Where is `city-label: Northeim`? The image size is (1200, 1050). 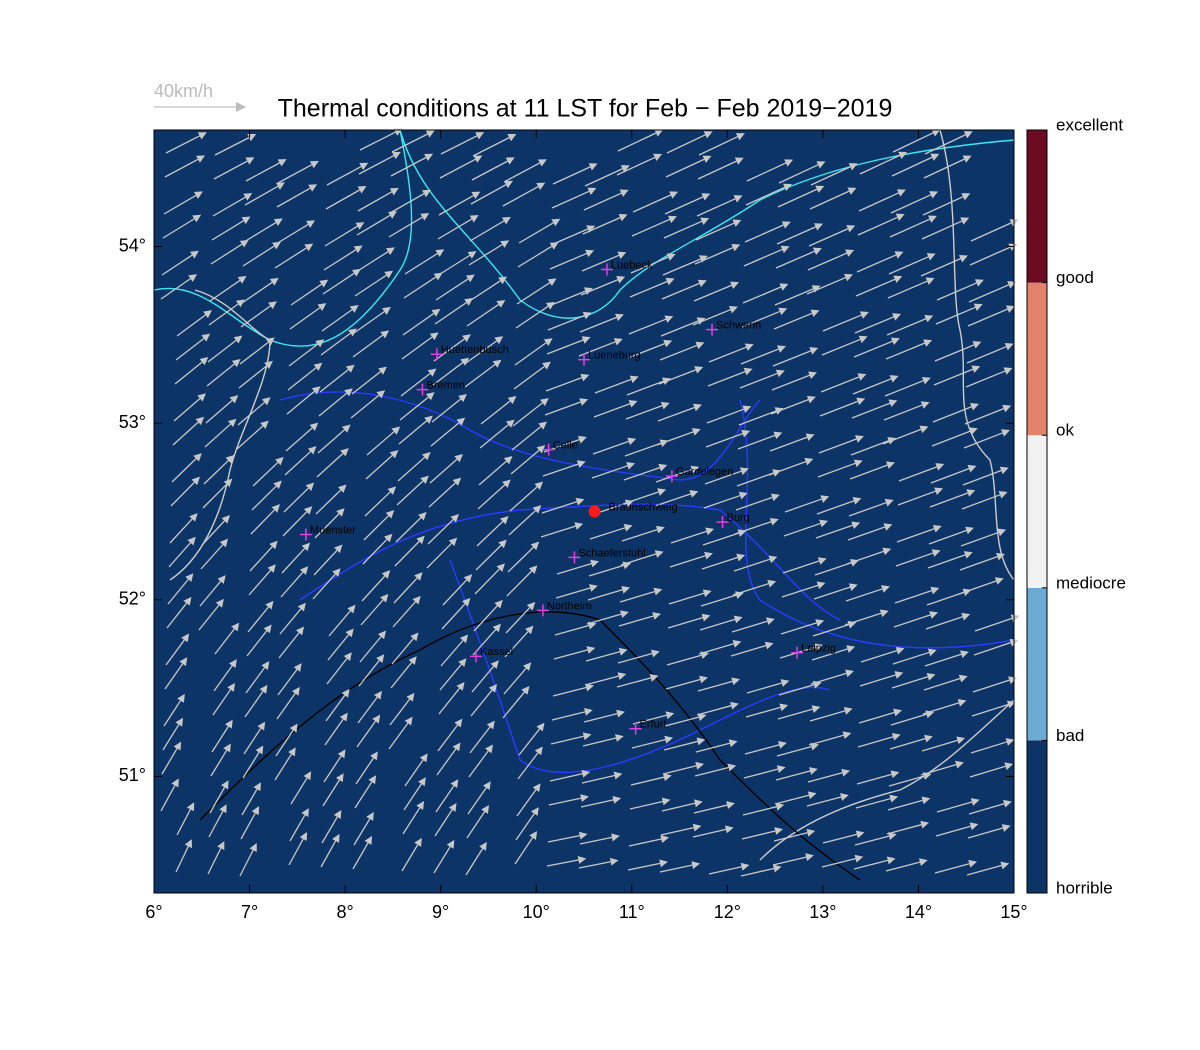 city-label: Northeim is located at coordinates (569, 606).